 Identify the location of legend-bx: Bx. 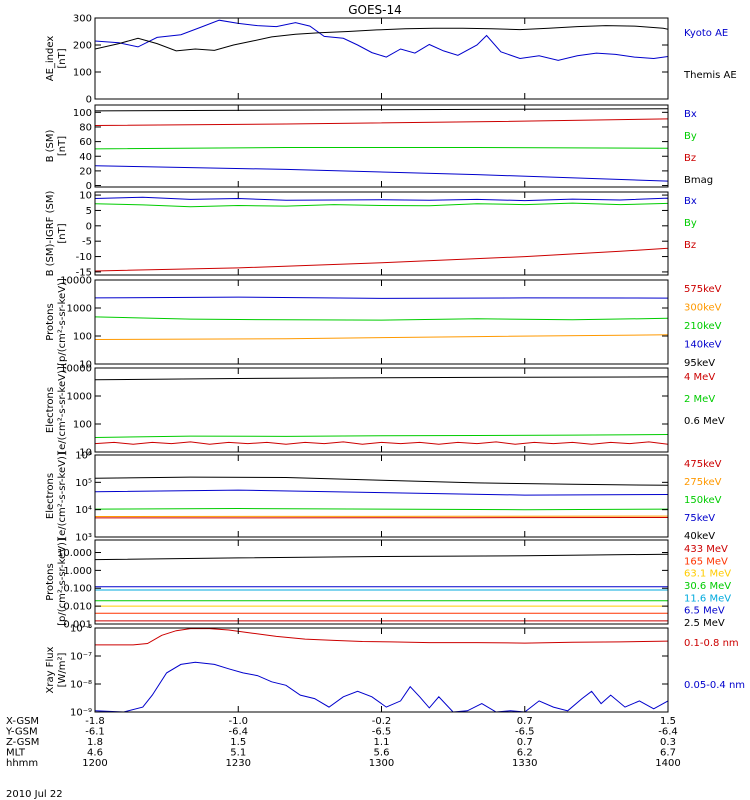
(690, 114).